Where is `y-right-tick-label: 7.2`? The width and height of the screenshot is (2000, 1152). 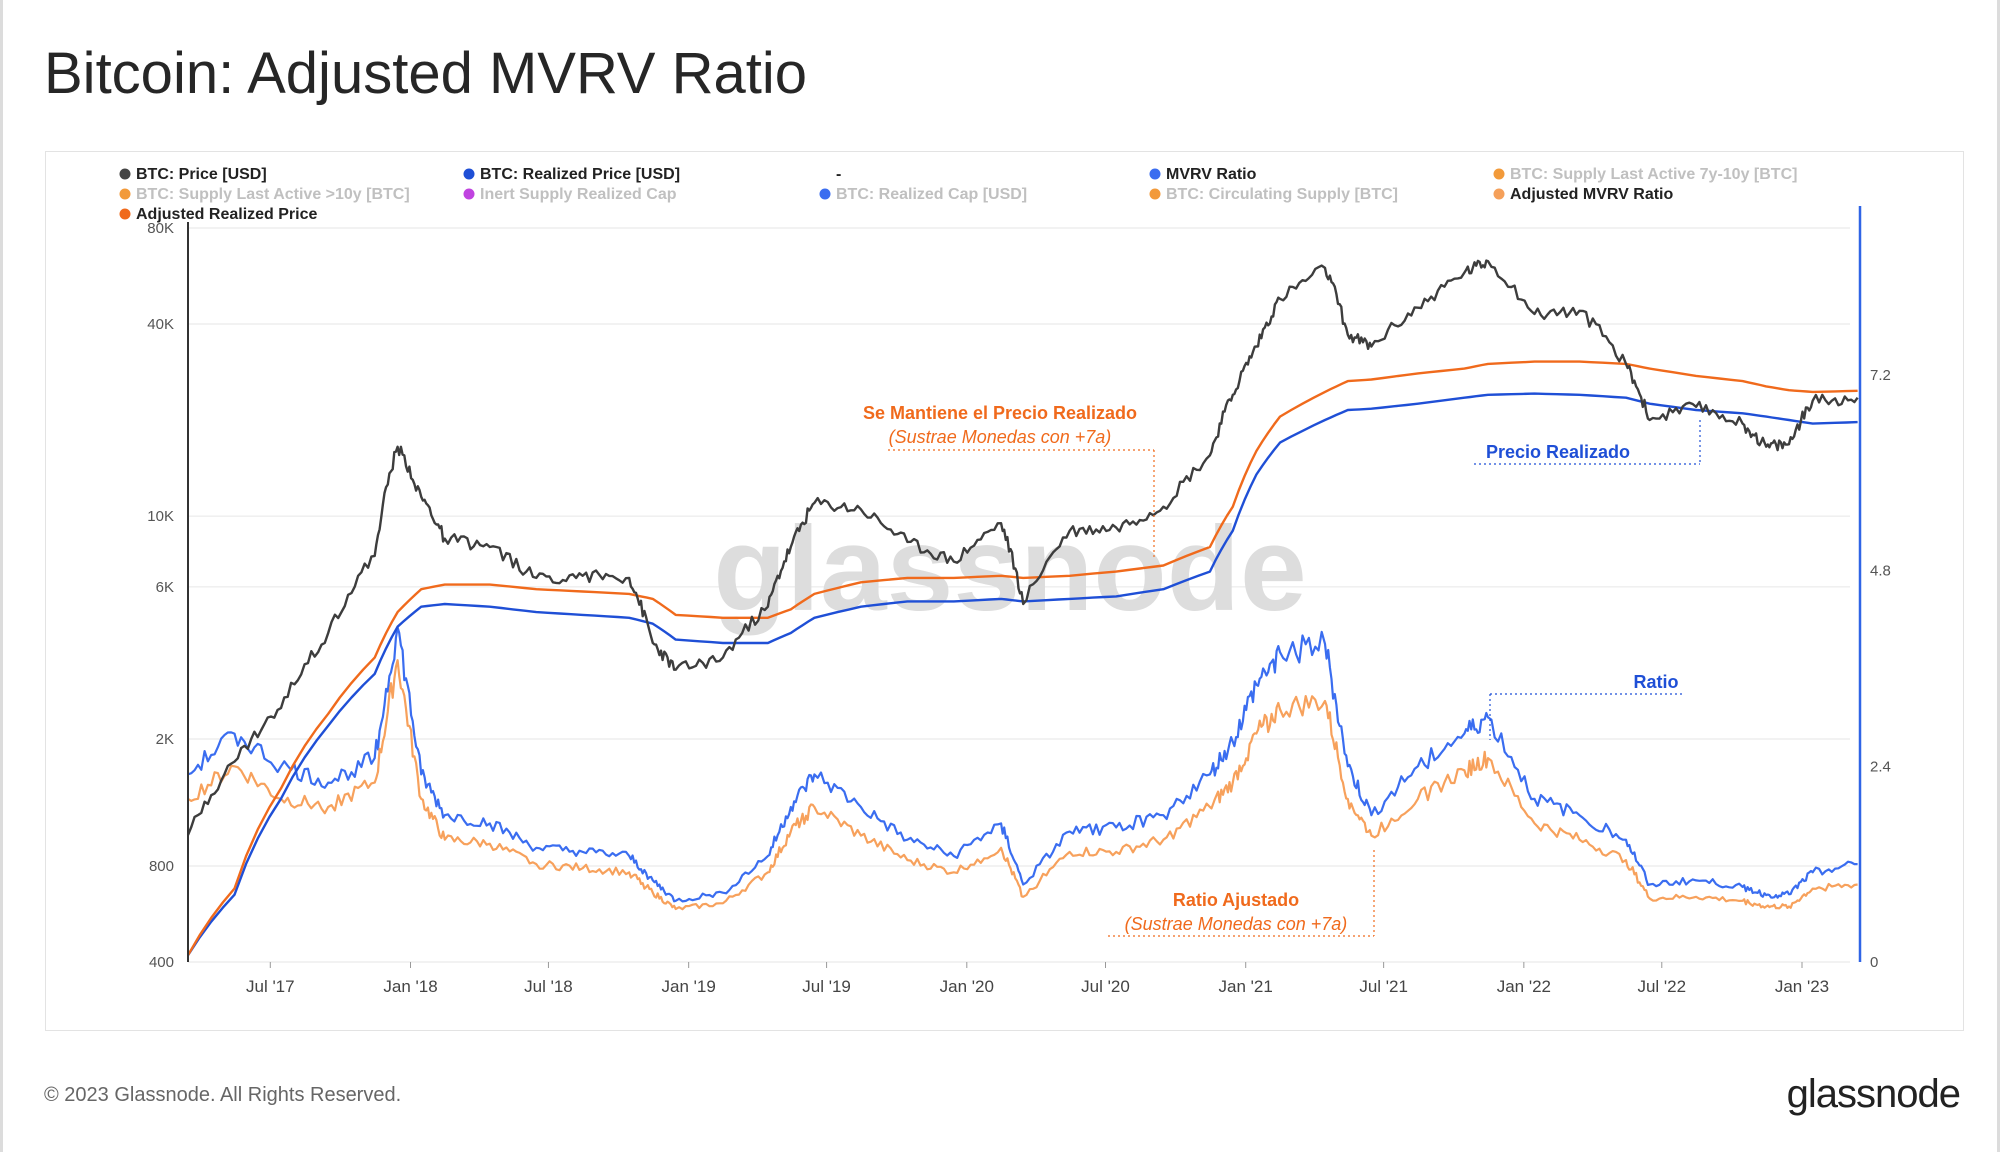 y-right-tick-label: 7.2 is located at coordinates (1880, 375).